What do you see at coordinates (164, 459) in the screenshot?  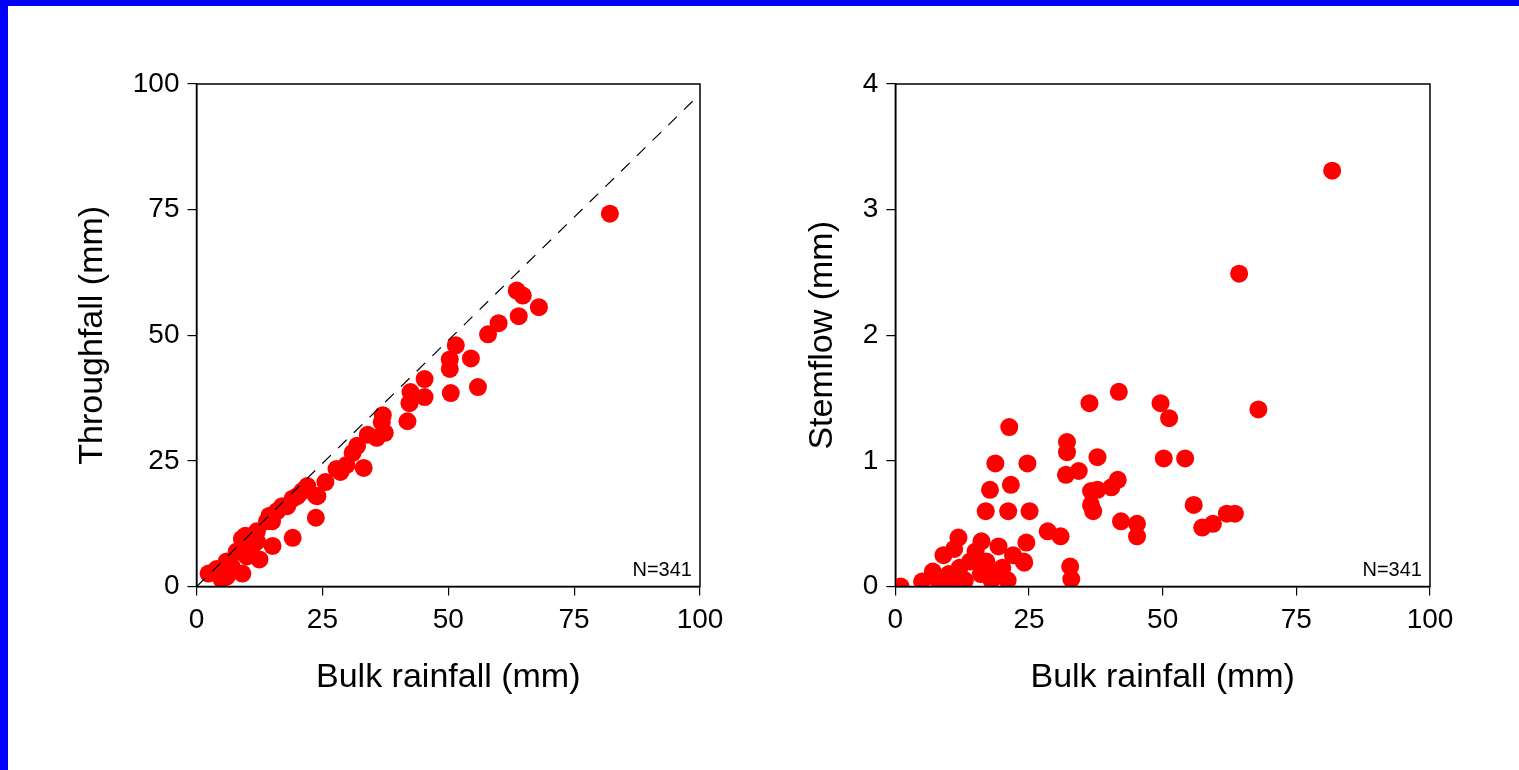 I see `y-tick-label: 25` at bounding box center [164, 459].